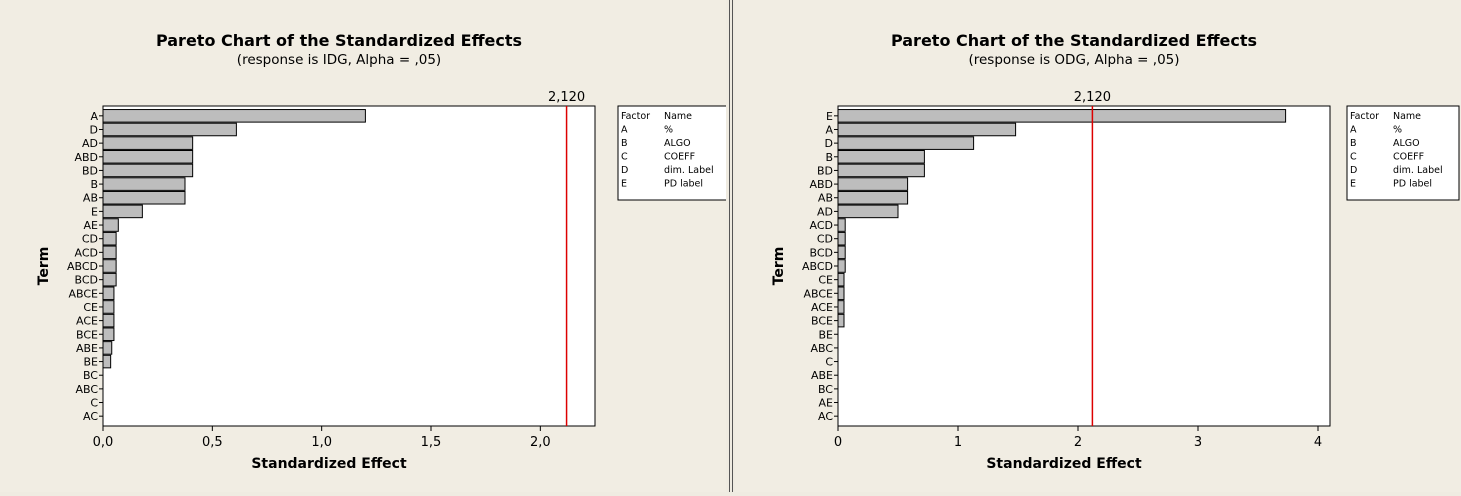 The width and height of the screenshot is (1461, 496). I want to click on legend-factor: A, so click(1353, 130).